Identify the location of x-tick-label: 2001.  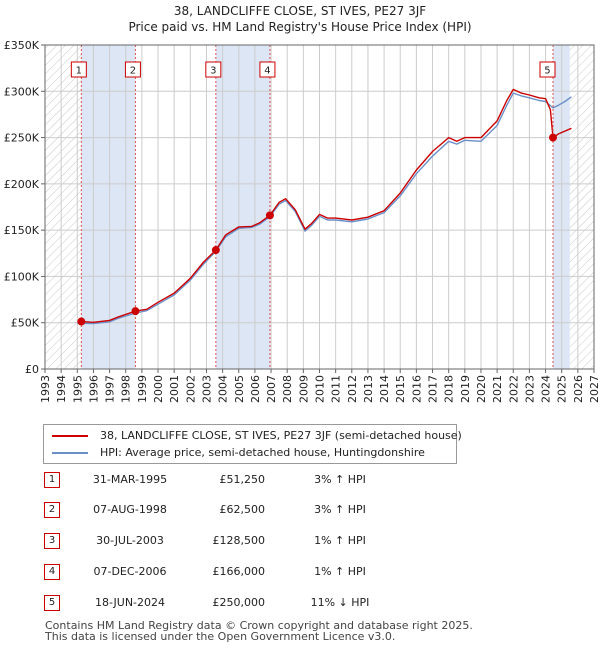
(174, 389).